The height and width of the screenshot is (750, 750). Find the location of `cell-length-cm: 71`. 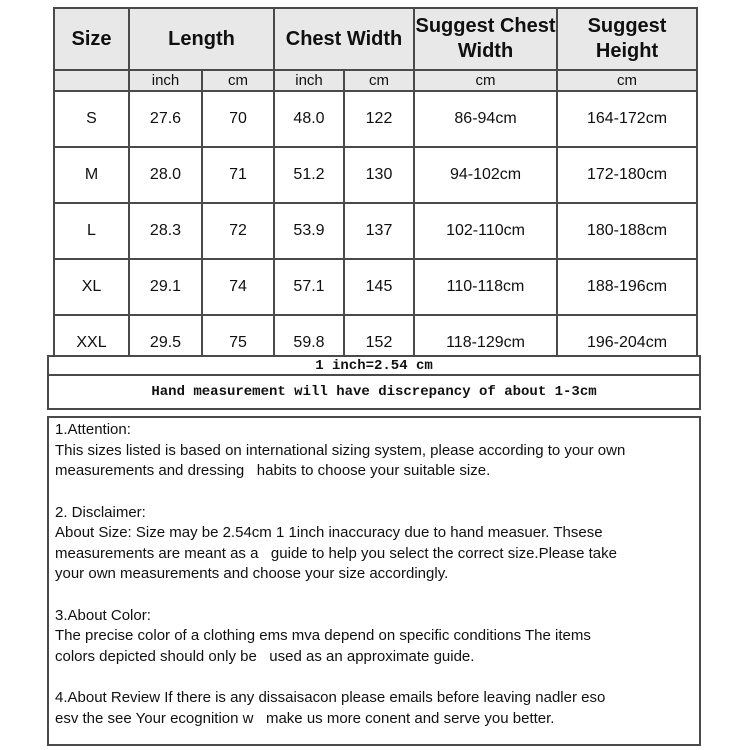

cell-length-cm: 71 is located at coordinates (238, 175).